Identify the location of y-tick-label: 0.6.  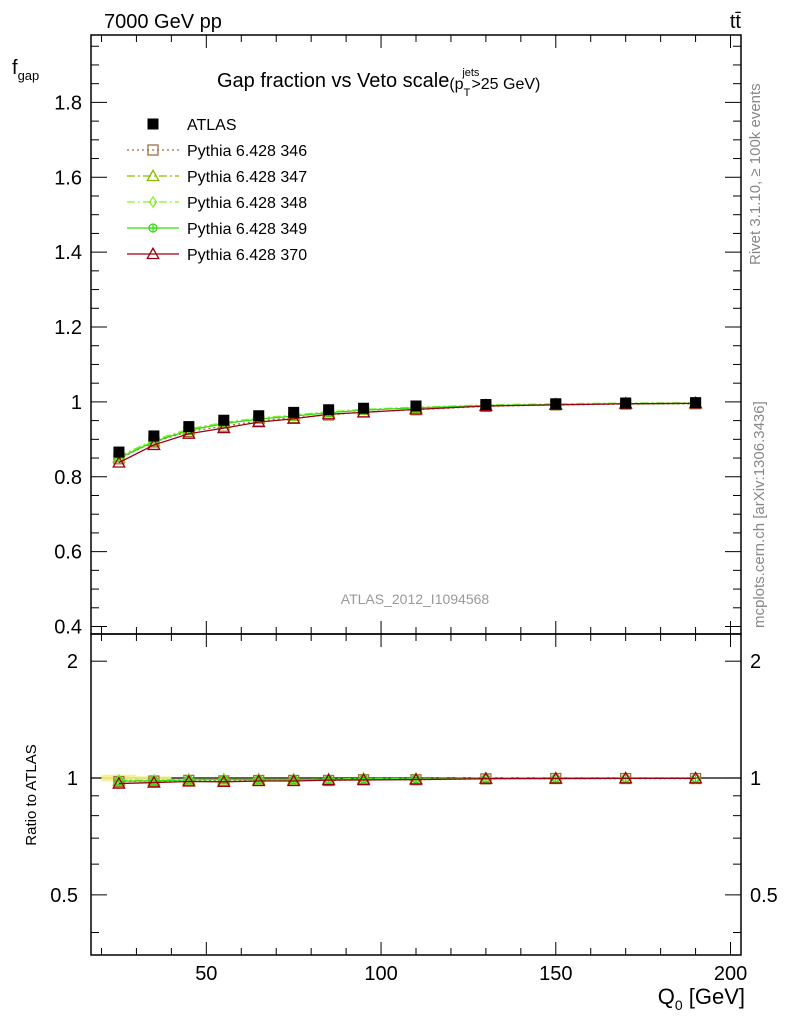
(68, 553).